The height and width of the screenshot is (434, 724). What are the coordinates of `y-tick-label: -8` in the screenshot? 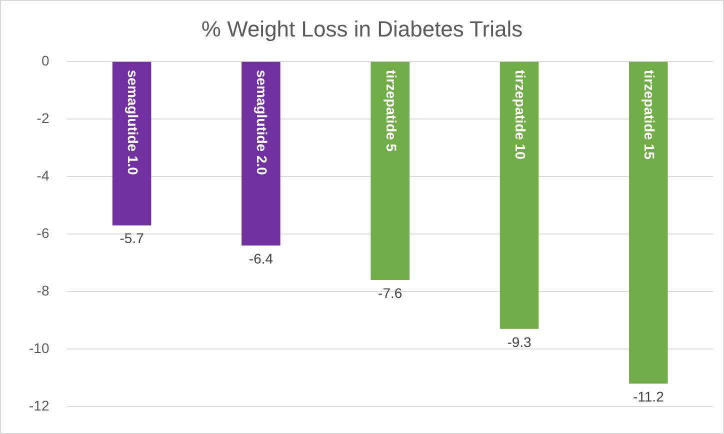 It's located at (43, 290).